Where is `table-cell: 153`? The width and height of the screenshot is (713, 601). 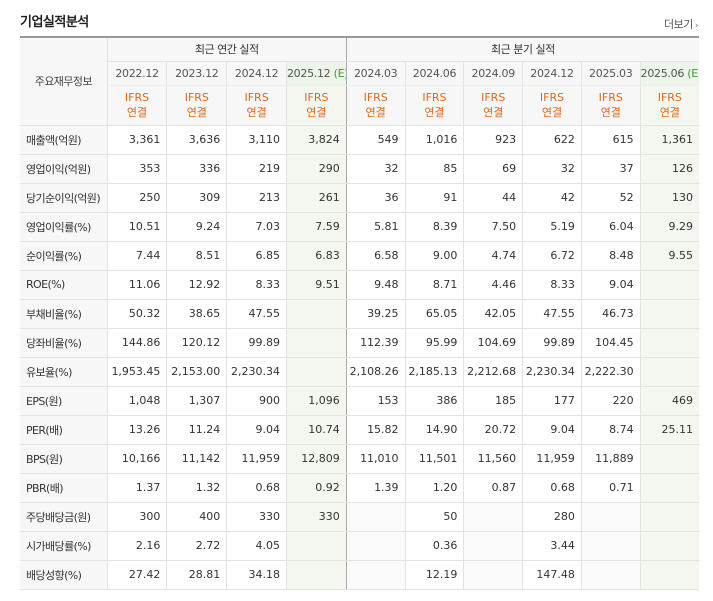 table-cell: 153 is located at coordinates (375, 400).